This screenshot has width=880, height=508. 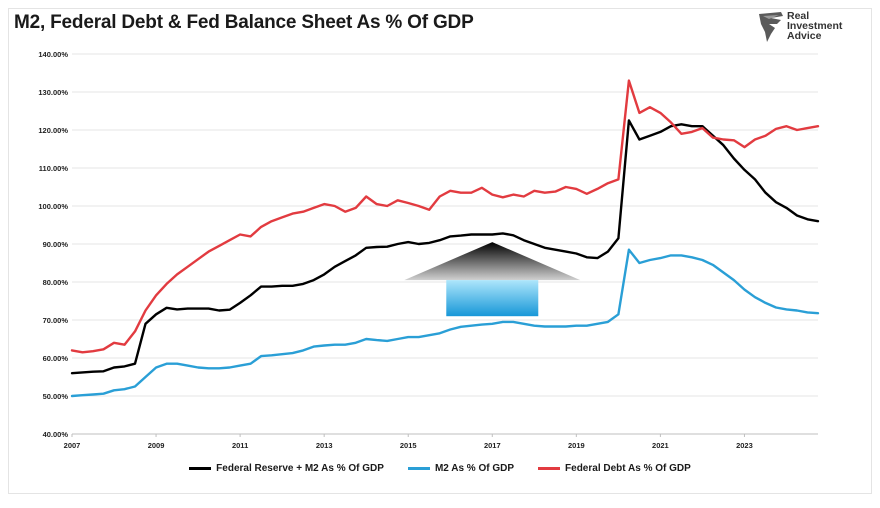 I want to click on logo: Real Investment Advice, so click(x=812, y=30).